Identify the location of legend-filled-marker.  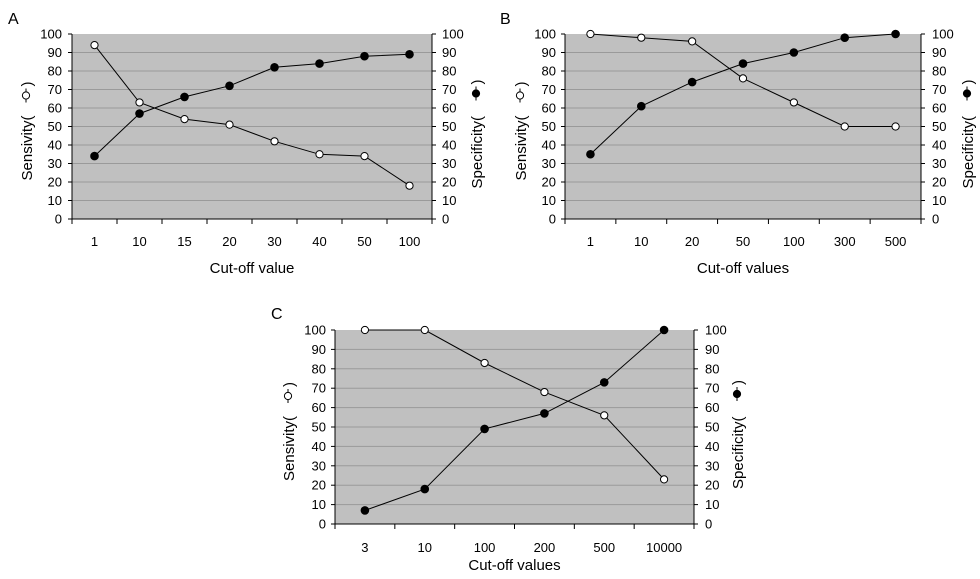
(967, 93).